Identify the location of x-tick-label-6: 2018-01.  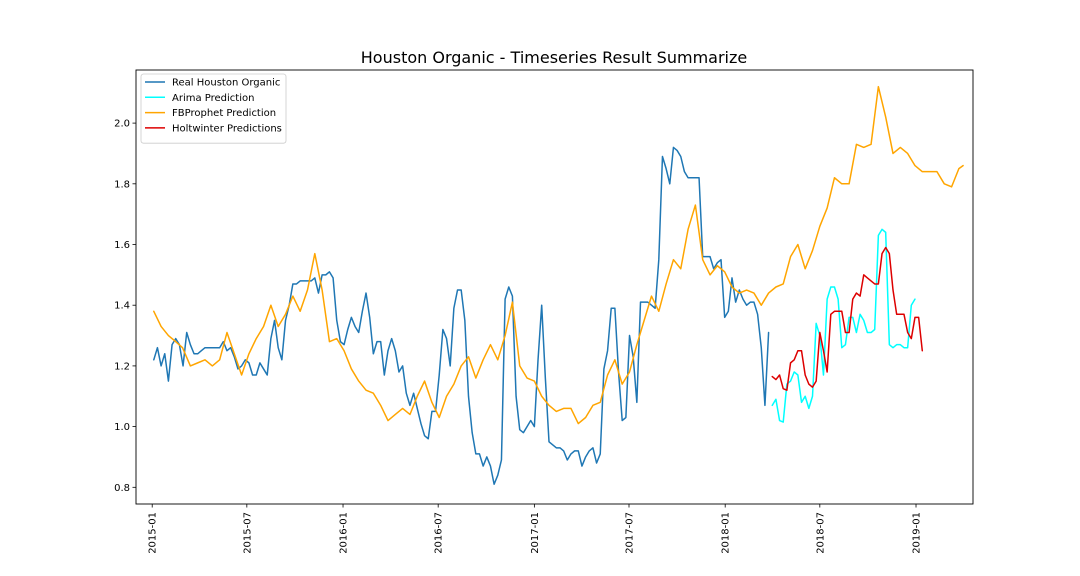
(726, 533).